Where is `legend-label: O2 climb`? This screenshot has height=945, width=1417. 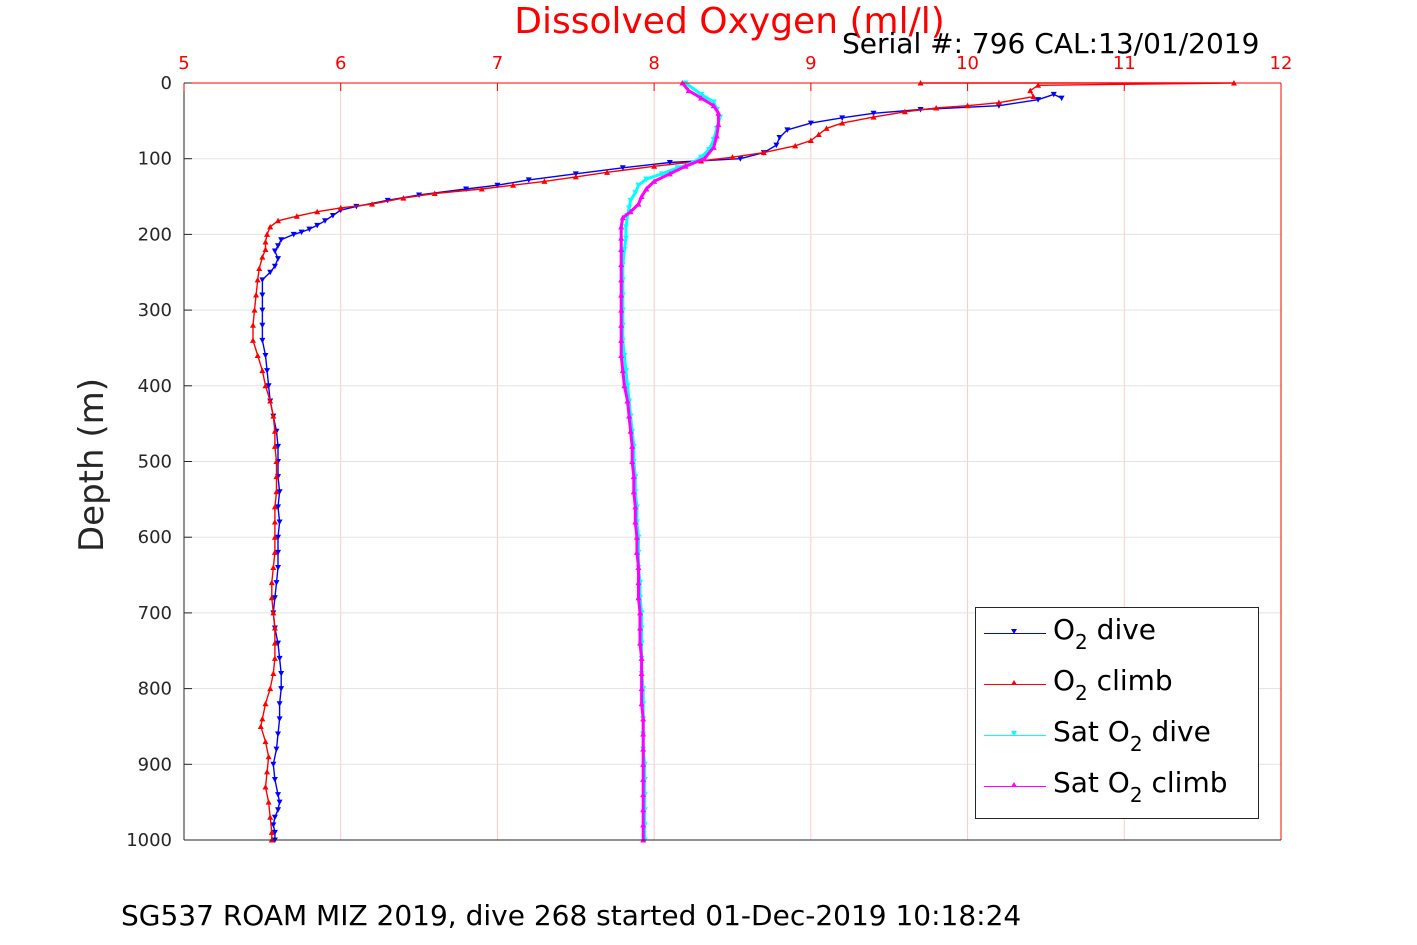 legend-label: O2 climb is located at coordinates (1113, 684).